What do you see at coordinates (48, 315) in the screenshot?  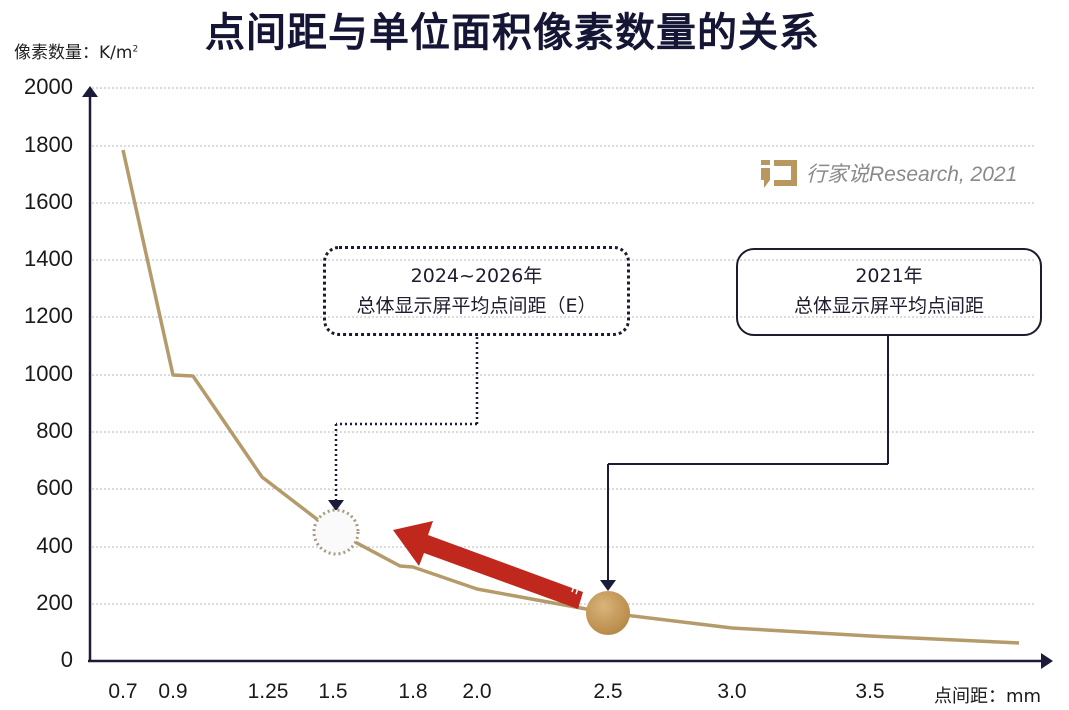 I see `y-tick-1200: 1200` at bounding box center [48, 315].